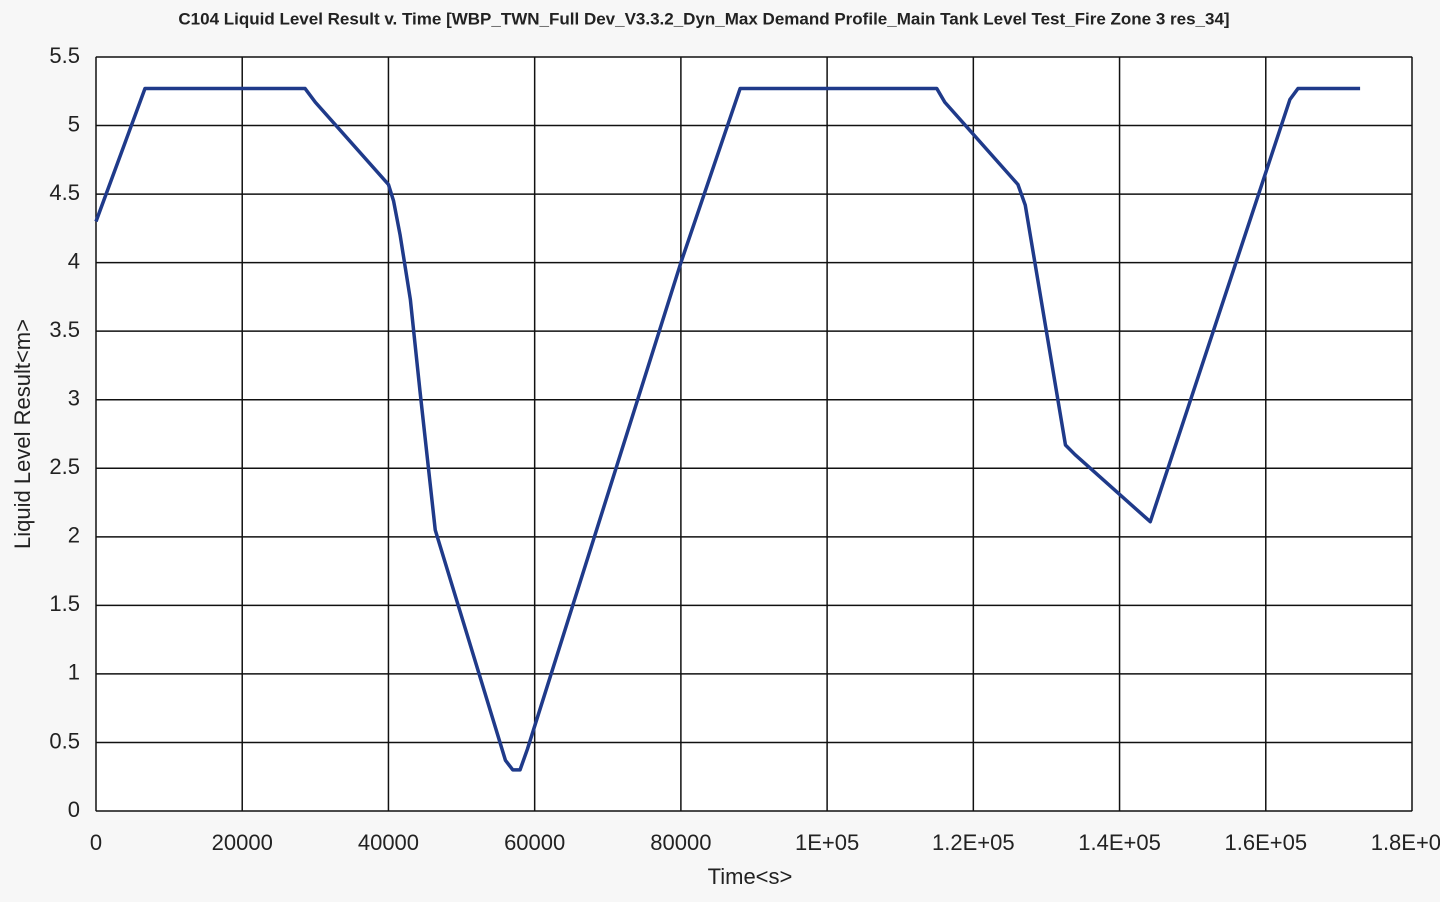 The height and width of the screenshot is (902, 1440). What do you see at coordinates (74, 535) in the screenshot?
I see `y-tick-label: 2` at bounding box center [74, 535].